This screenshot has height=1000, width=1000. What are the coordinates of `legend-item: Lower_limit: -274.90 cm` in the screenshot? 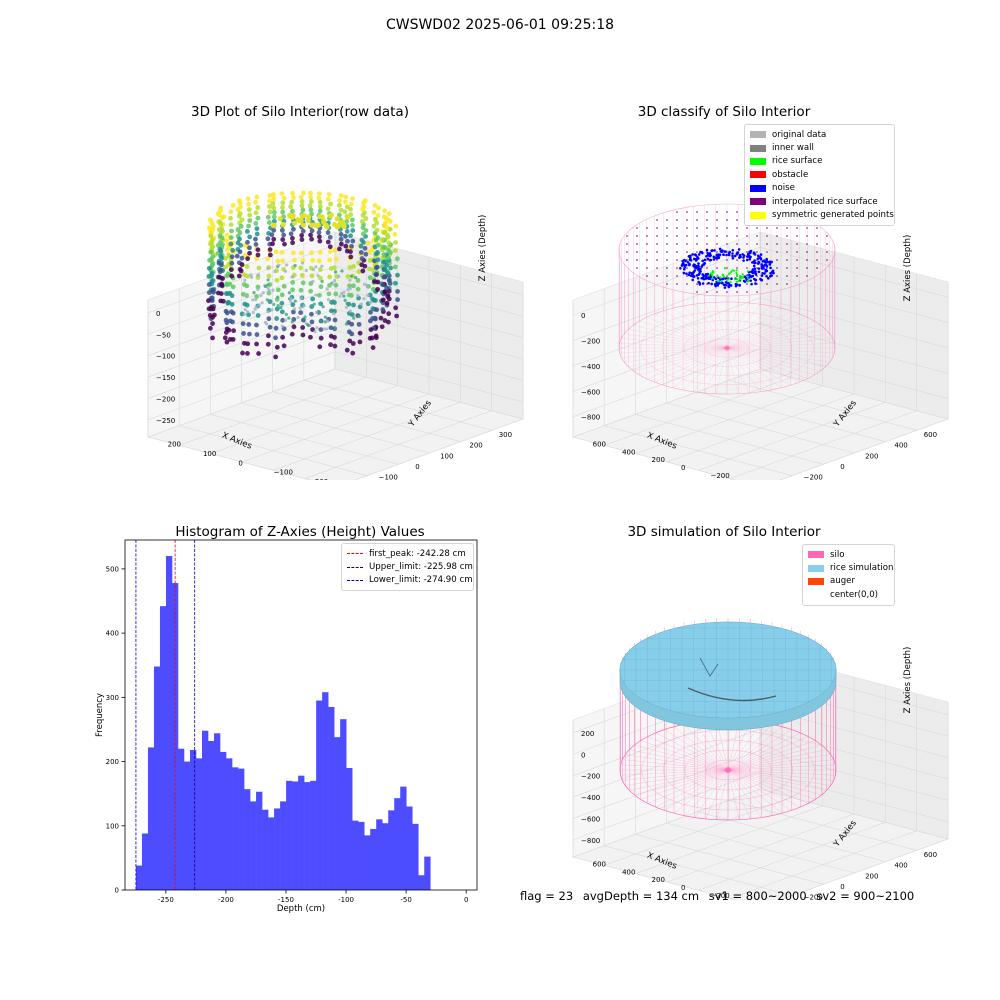 It's located at (410, 580).